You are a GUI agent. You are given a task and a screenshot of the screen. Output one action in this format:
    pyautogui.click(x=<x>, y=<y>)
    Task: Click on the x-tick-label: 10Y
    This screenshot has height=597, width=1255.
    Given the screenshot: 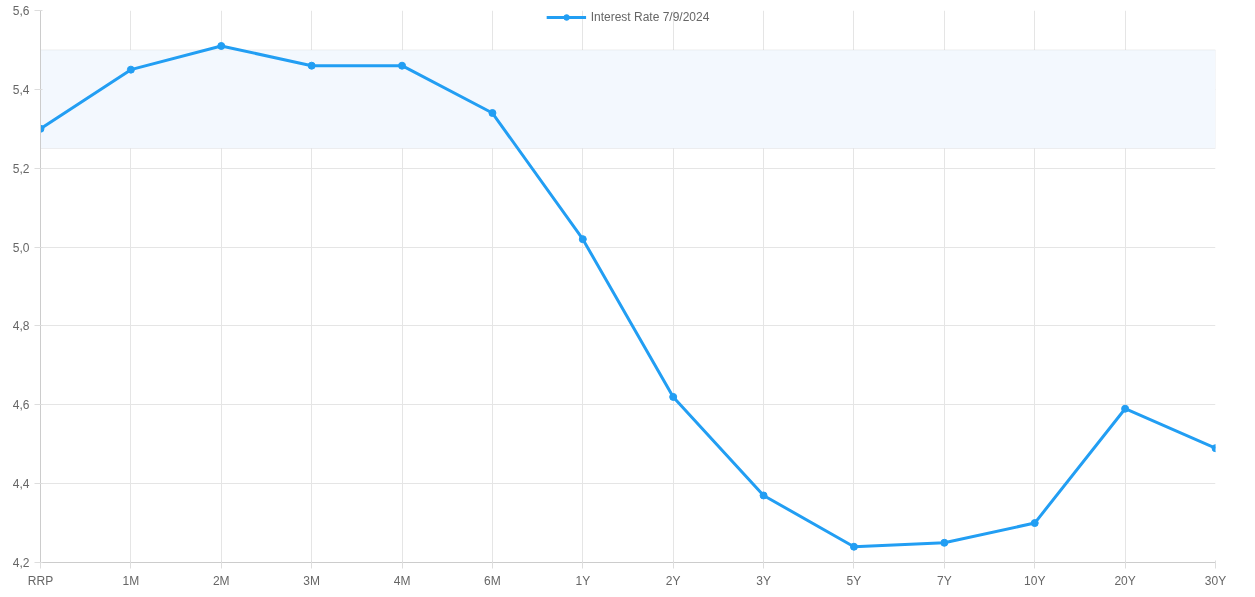 What is the action you would take?
    pyautogui.click(x=1035, y=580)
    